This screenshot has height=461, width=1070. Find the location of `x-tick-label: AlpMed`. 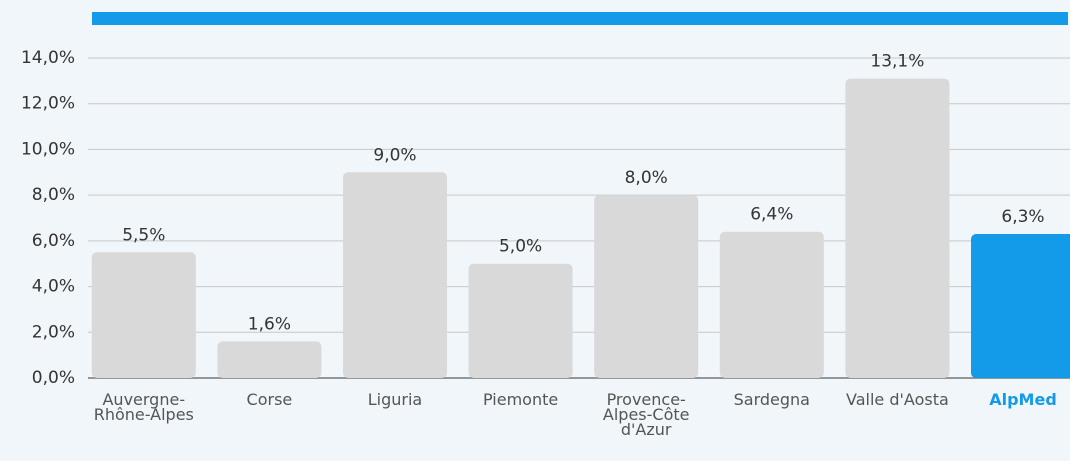

x-tick-label: AlpMed is located at coordinates (1023, 399).